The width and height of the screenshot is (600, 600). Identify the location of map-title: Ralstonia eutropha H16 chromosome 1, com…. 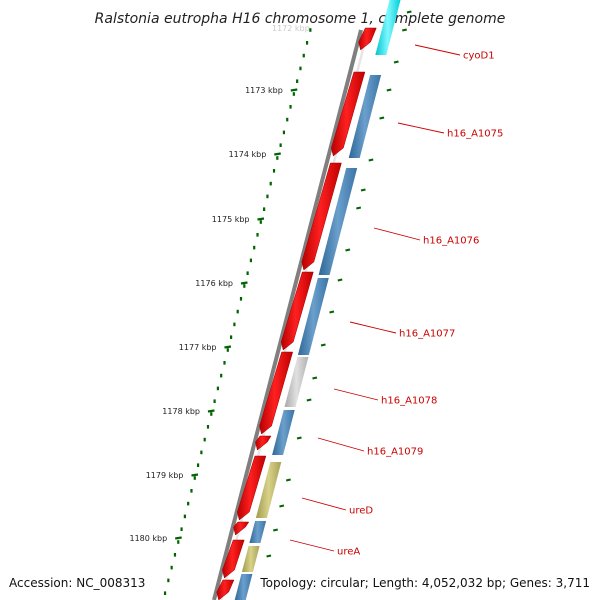
(300, 19).